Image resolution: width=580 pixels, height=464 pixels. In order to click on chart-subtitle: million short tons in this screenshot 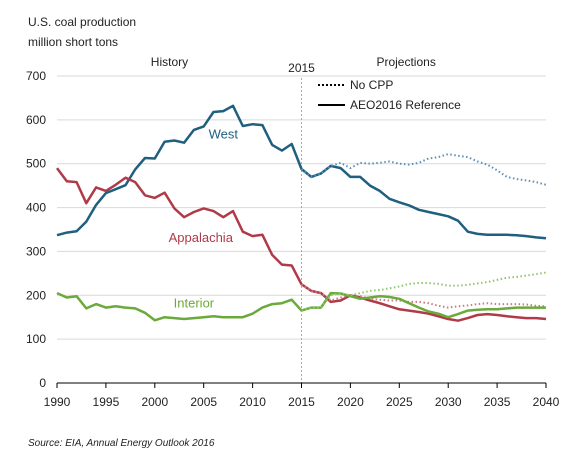, I will do `click(73, 42)`.